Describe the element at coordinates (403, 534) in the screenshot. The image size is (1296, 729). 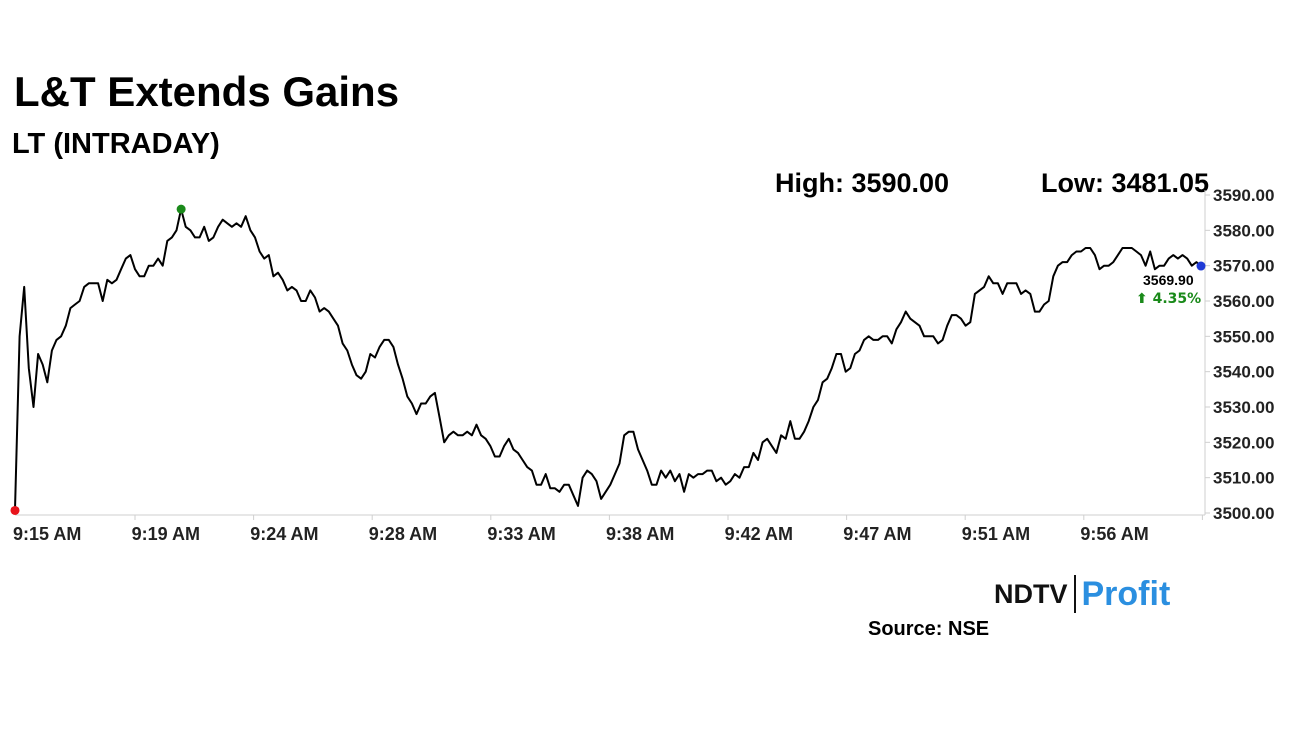
I see `x-tick-label: 9:28 AM` at that location.